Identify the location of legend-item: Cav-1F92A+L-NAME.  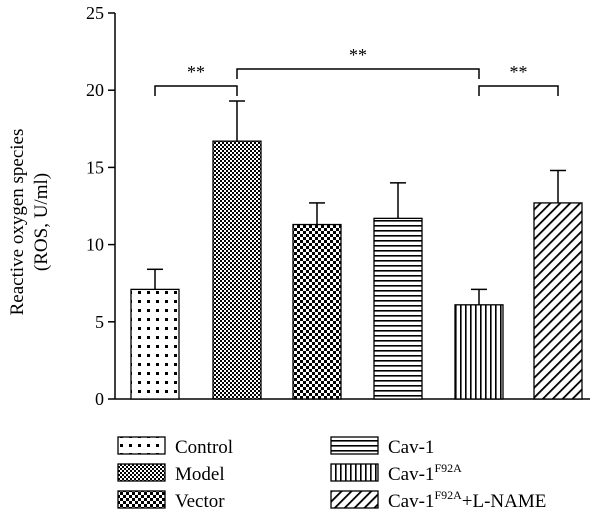
(438, 500).